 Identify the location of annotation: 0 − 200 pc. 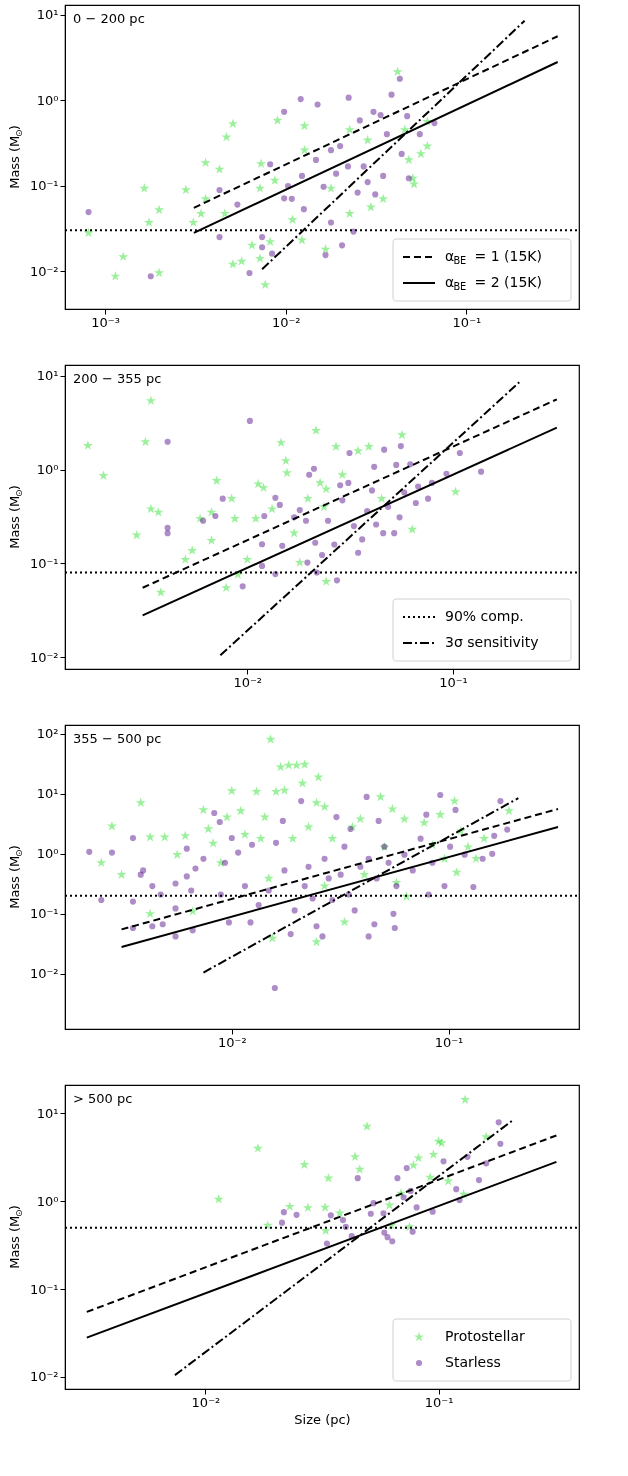
(109, 18).